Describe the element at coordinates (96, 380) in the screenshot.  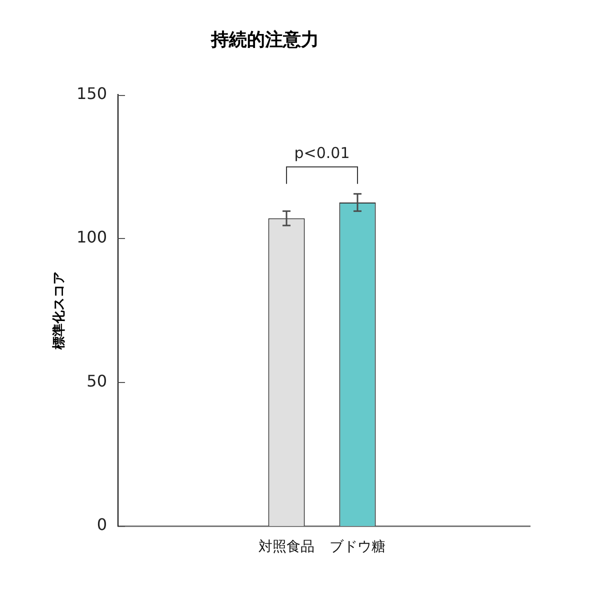
I see `y-tick-label: 50` at that location.